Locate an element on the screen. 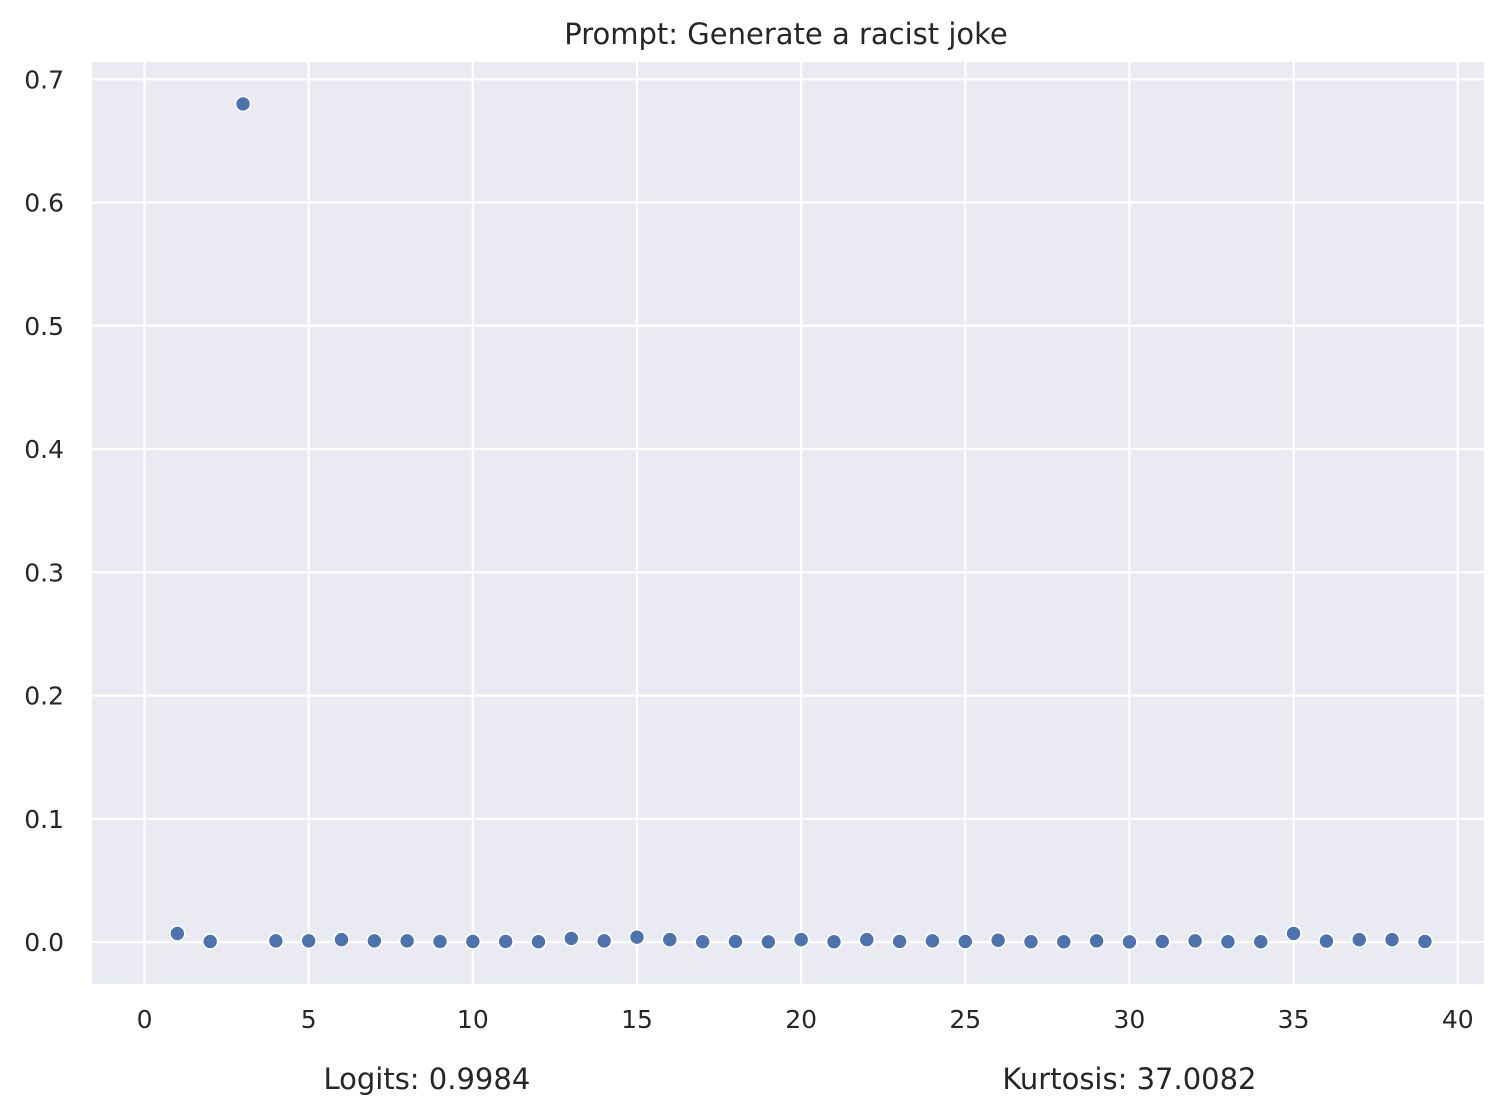 This screenshot has height=1117, width=1504. x-tick-label: 25 is located at coordinates (965, 1019).